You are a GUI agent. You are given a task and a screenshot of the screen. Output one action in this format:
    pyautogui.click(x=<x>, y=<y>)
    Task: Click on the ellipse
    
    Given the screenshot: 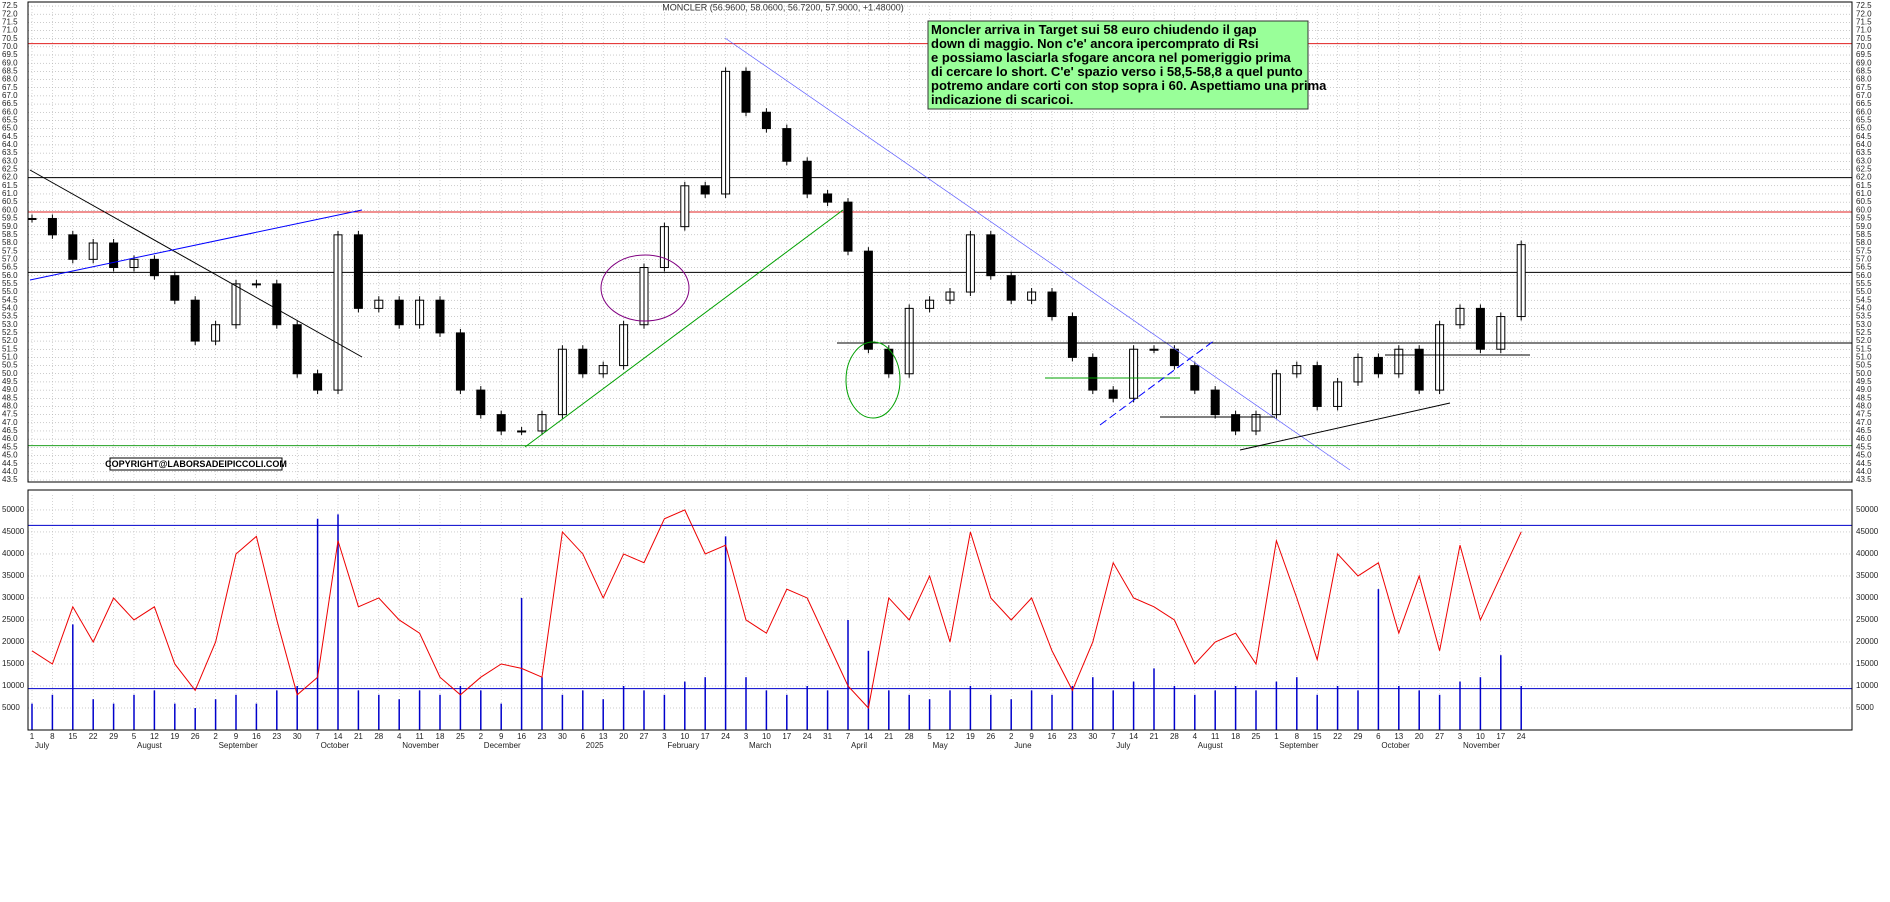 What is the action you would take?
    pyautogui.click(x=645, y=288)
    